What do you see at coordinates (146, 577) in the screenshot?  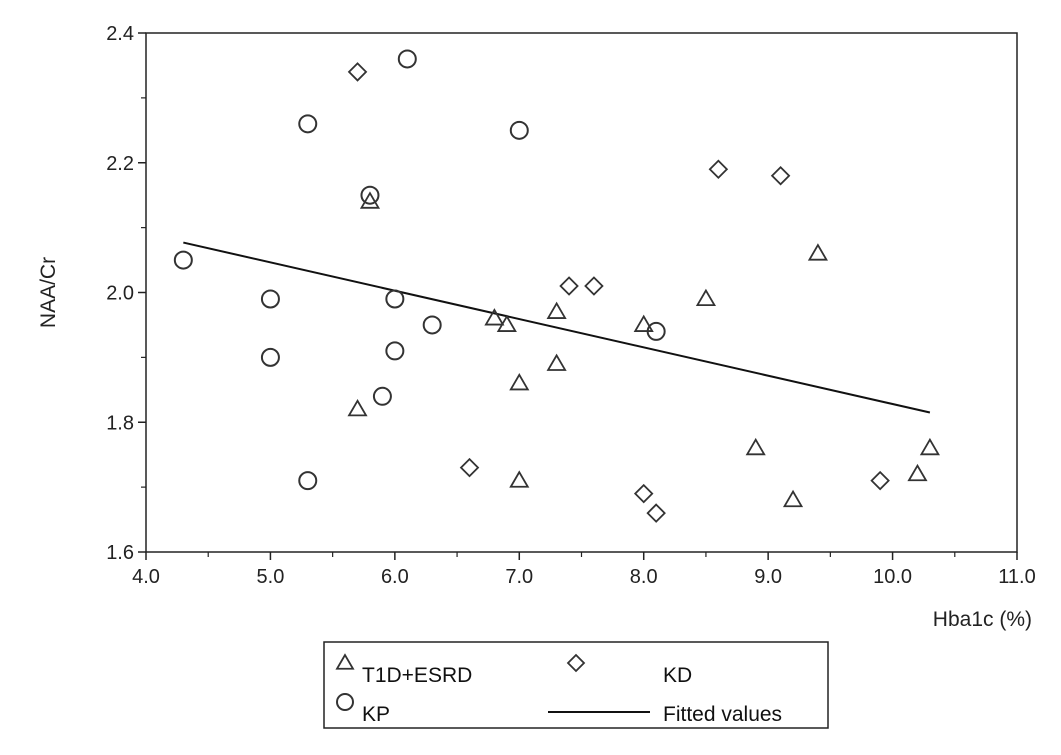 I see `x-tick-label: 4.0` at bounding box center [146, 577].